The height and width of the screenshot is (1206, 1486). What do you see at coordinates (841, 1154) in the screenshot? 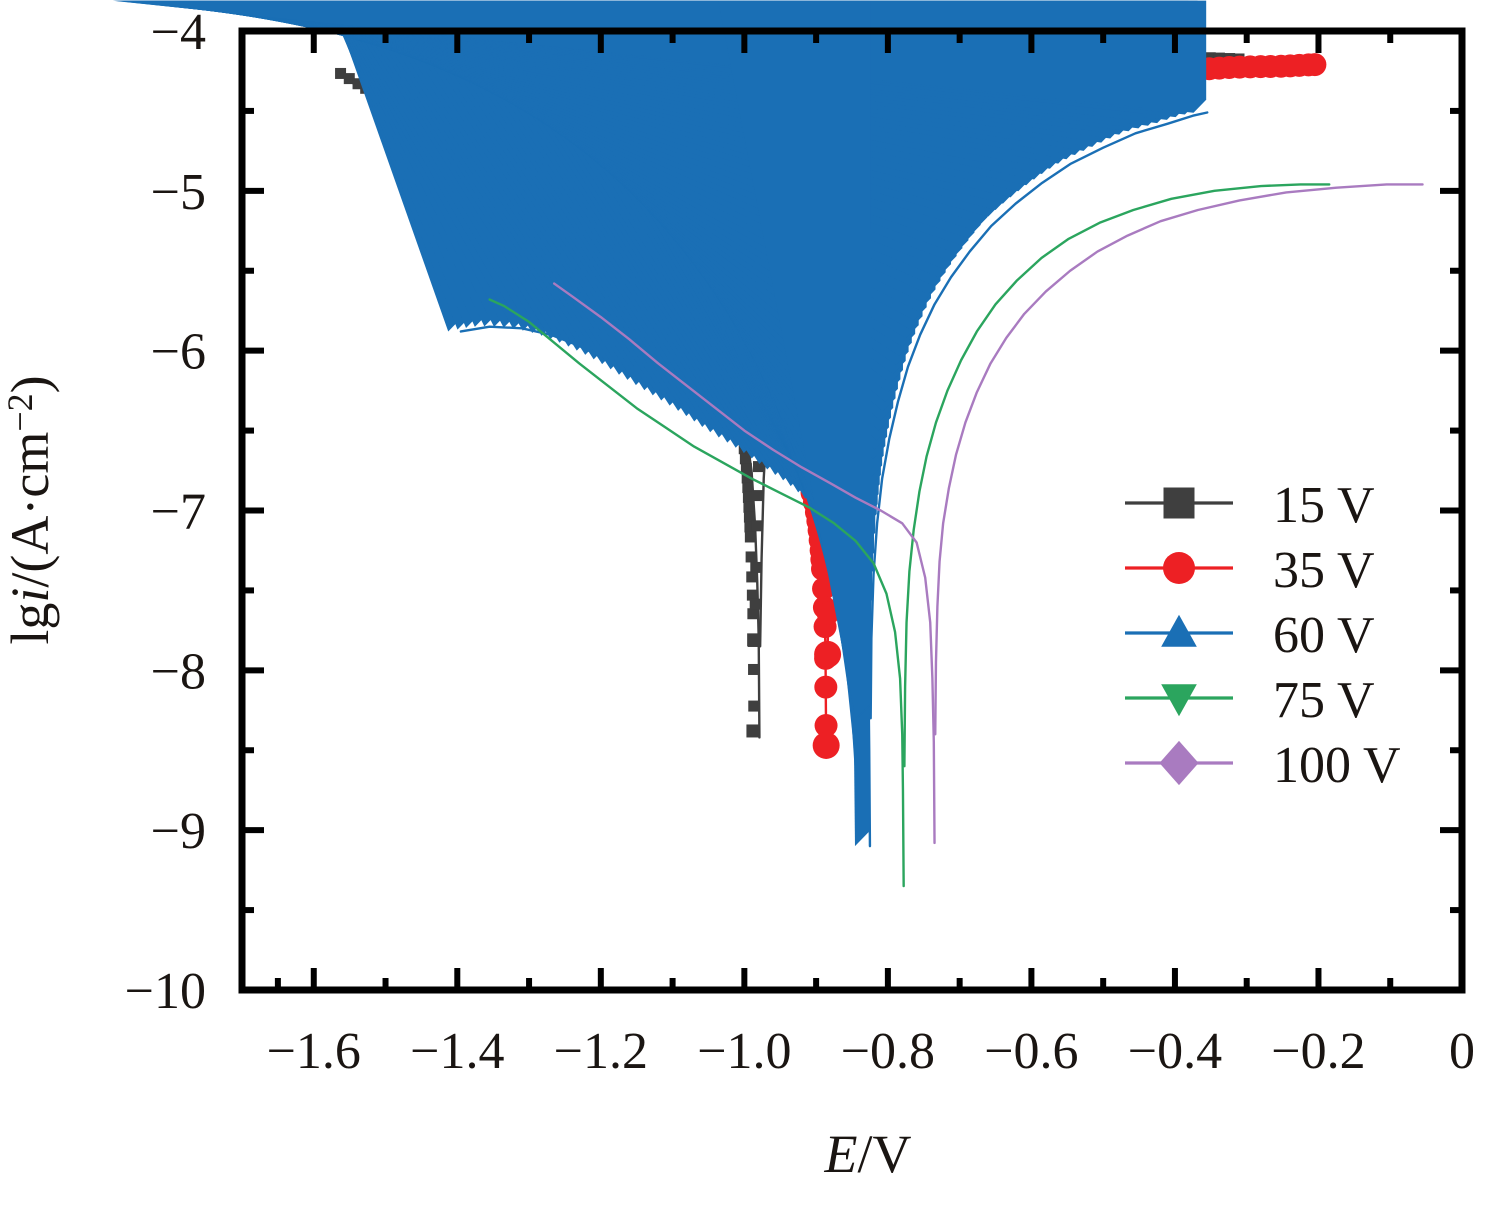
I see `x-axis-title-symbol: E` at bounding box center [841, 1154].